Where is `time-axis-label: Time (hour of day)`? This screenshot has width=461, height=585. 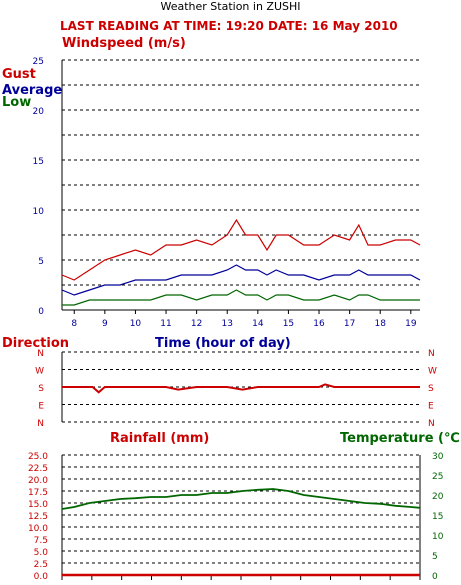
time-axis-label: Time (hour of day) is located at coordinates (223, 343).